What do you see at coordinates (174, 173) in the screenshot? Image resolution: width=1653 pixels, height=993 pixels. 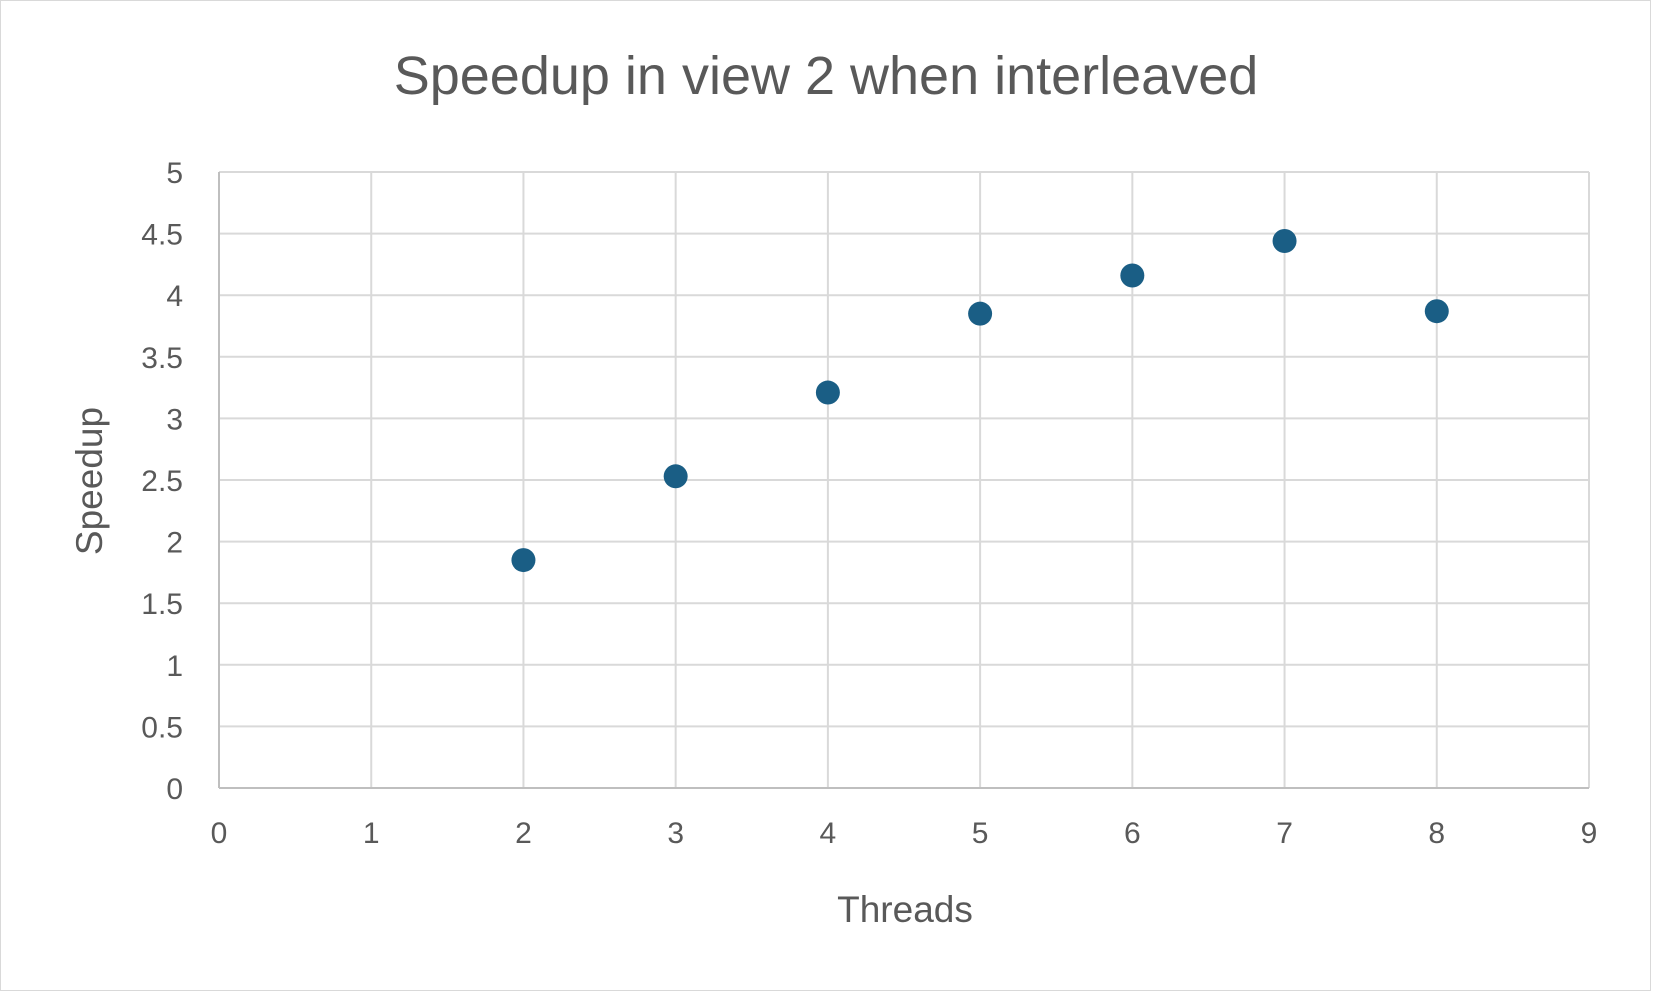 I see `y-tick-label: 5` at bounding box center [174, 173].